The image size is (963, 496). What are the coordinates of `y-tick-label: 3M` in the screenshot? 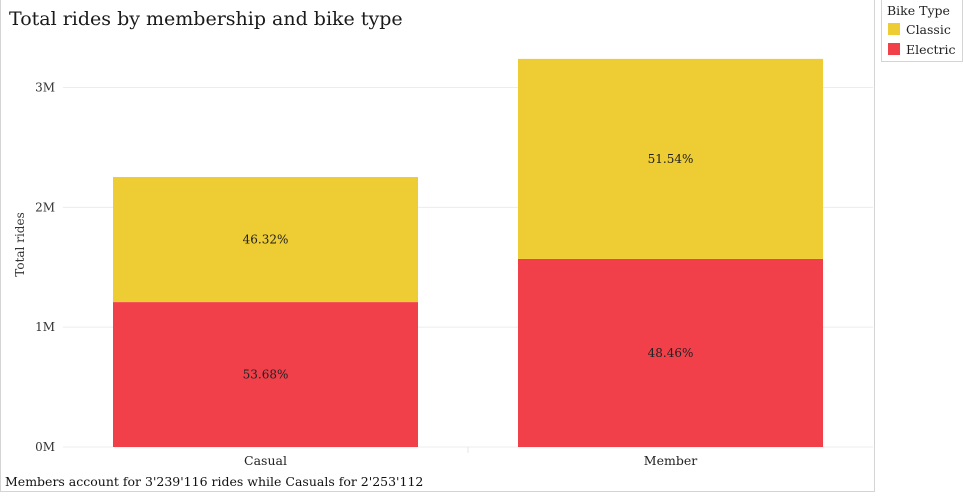 It's located at (45, 88).